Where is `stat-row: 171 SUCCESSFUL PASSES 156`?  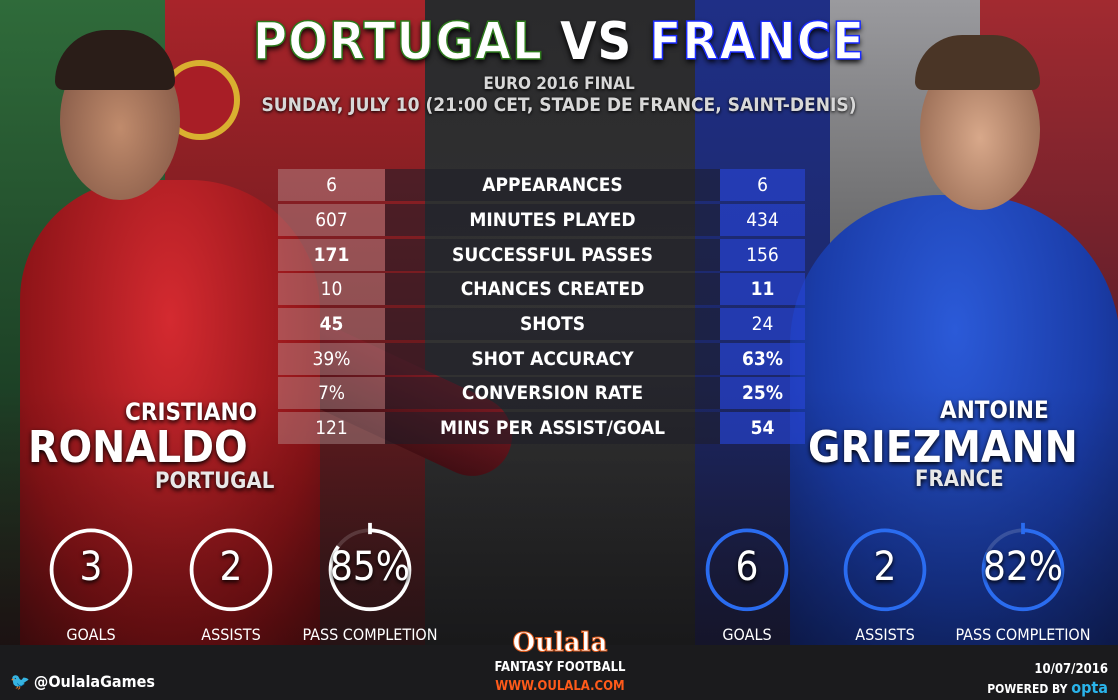
stat-row: 171 SUCCESSFUL PASSES 156 is located at coordinates (541, 254).